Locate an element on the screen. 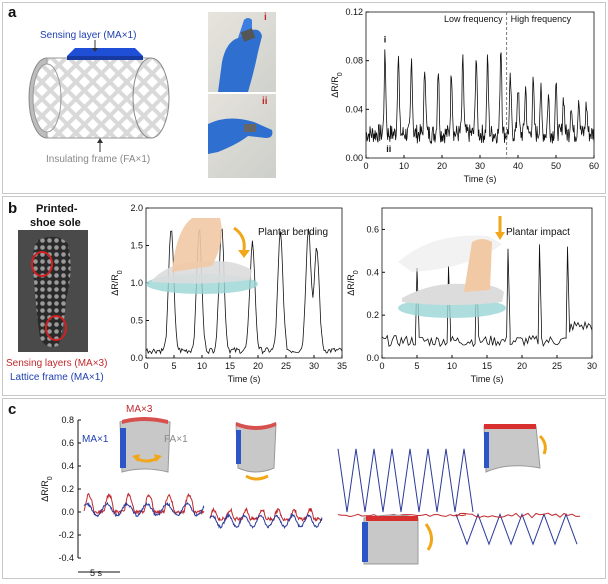 The height and width of the screenshot is (584, 608). scale-bar-label: 5 s is located at coordinates (96, 573).